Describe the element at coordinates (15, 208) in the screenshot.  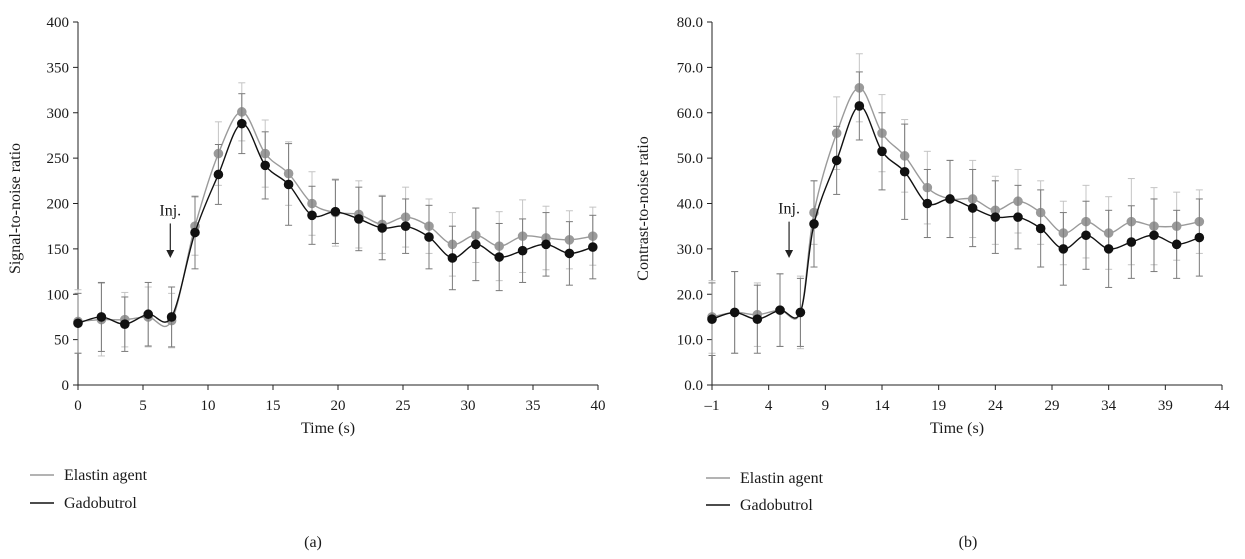
I see `y-axis-title: Signal-to-noise ratio` at that location.